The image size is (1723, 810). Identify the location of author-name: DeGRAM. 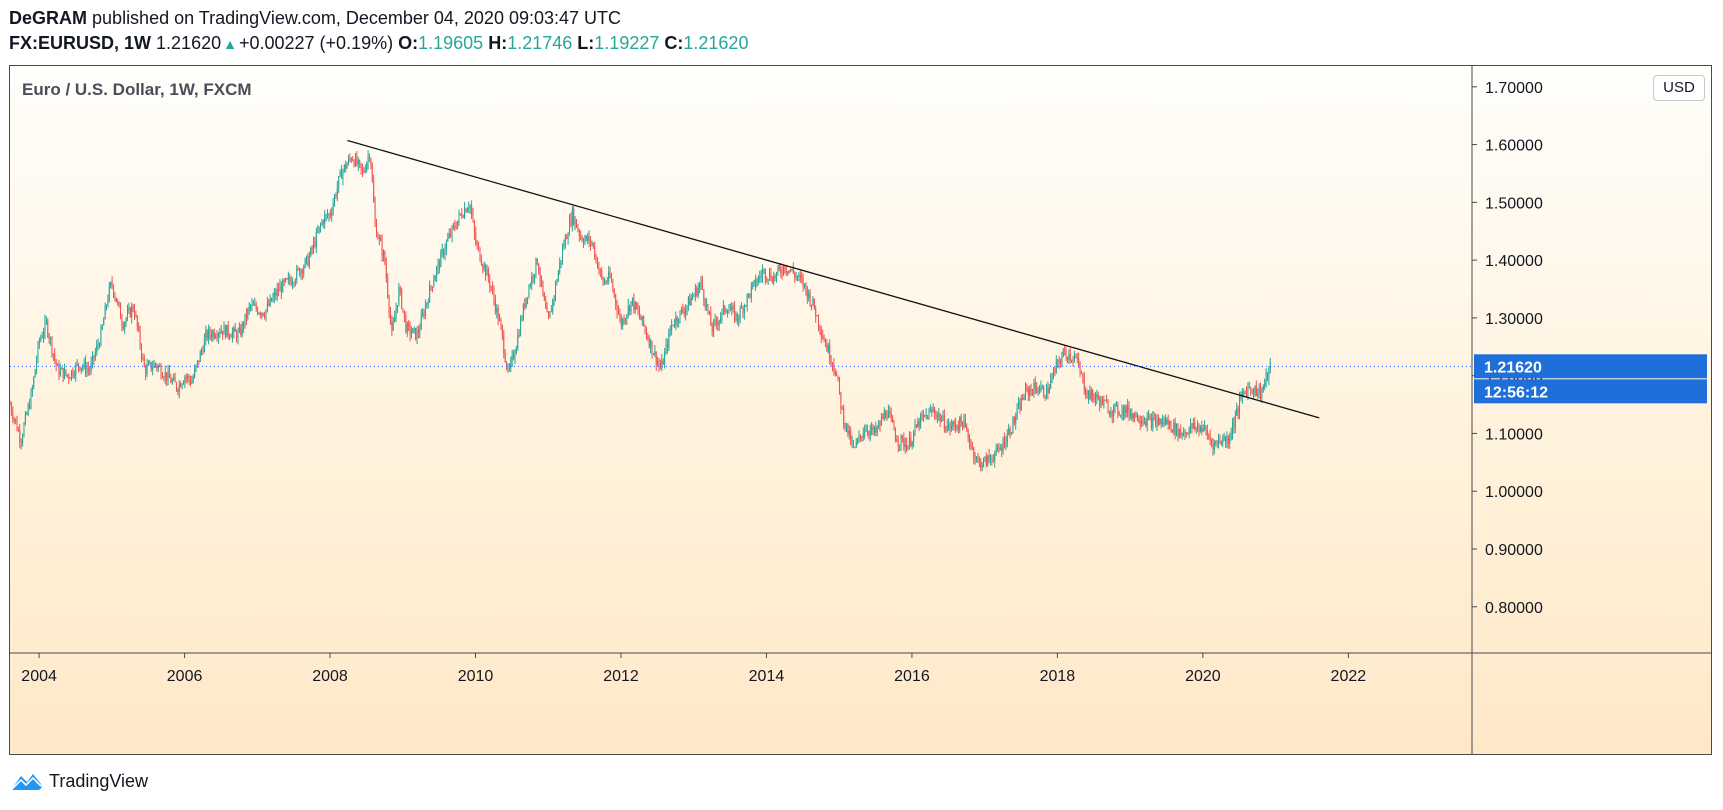
(48, 18).